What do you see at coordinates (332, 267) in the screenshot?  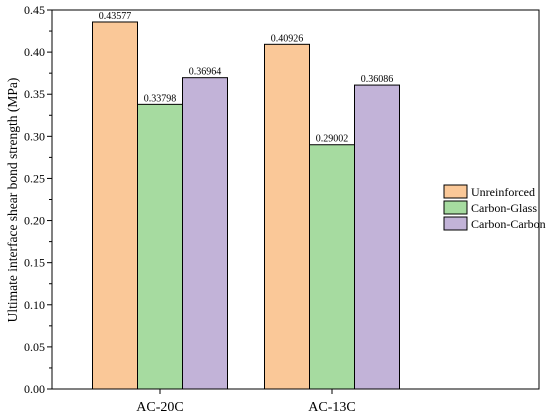 I see `bar-carbon-glass-ac-13c` at bounding box center [332, 267].